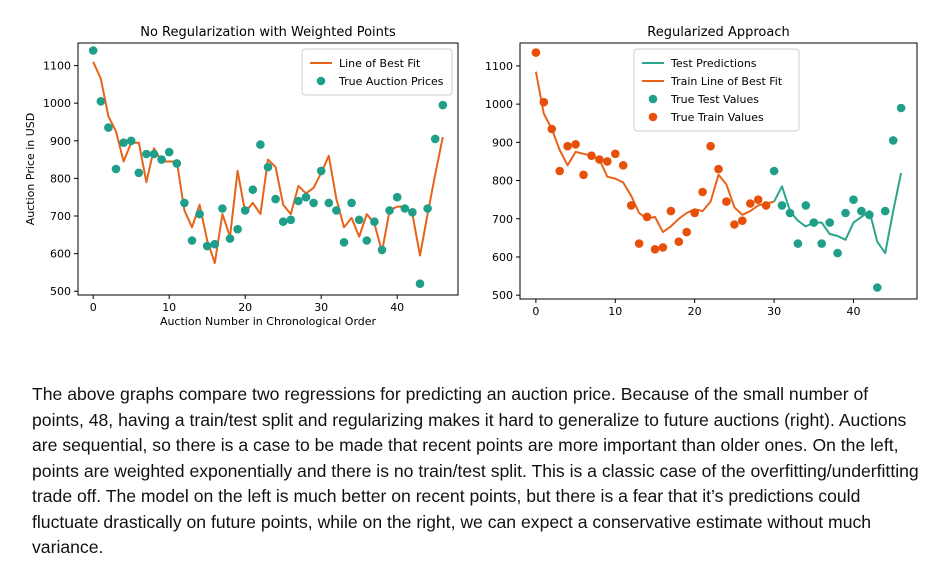 This screenshot has width=939, height=582. What do you see at coordinates (717, 117) in the screenshot?
I see `legend-label: True Train Values` at bounding box center [717, 117].